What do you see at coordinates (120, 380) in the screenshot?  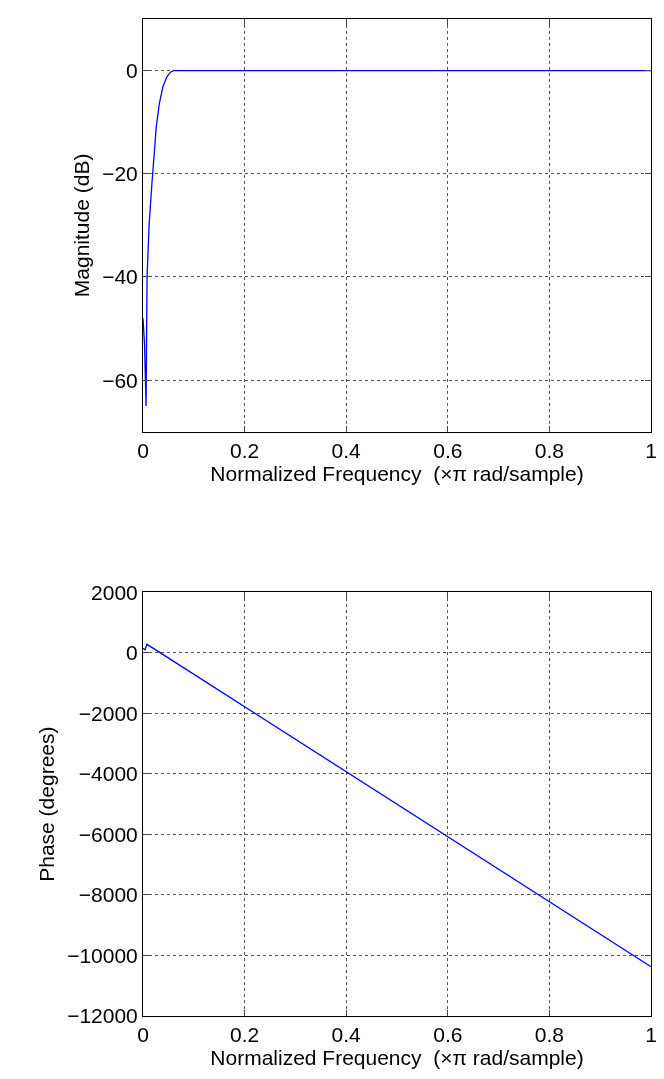 I see `y-tick-label: −60` at bounding box center [120, 380].